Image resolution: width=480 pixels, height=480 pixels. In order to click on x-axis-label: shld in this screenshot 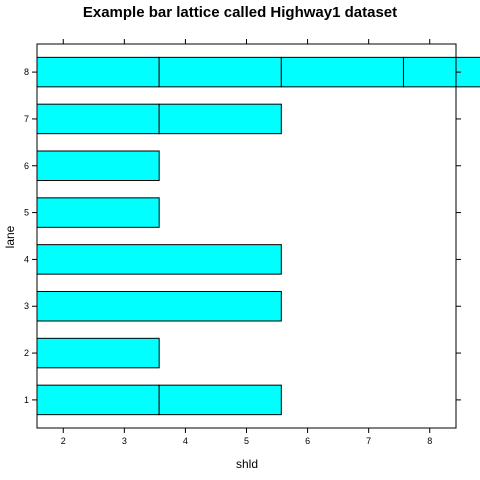, I will do `click(247, 464)`.